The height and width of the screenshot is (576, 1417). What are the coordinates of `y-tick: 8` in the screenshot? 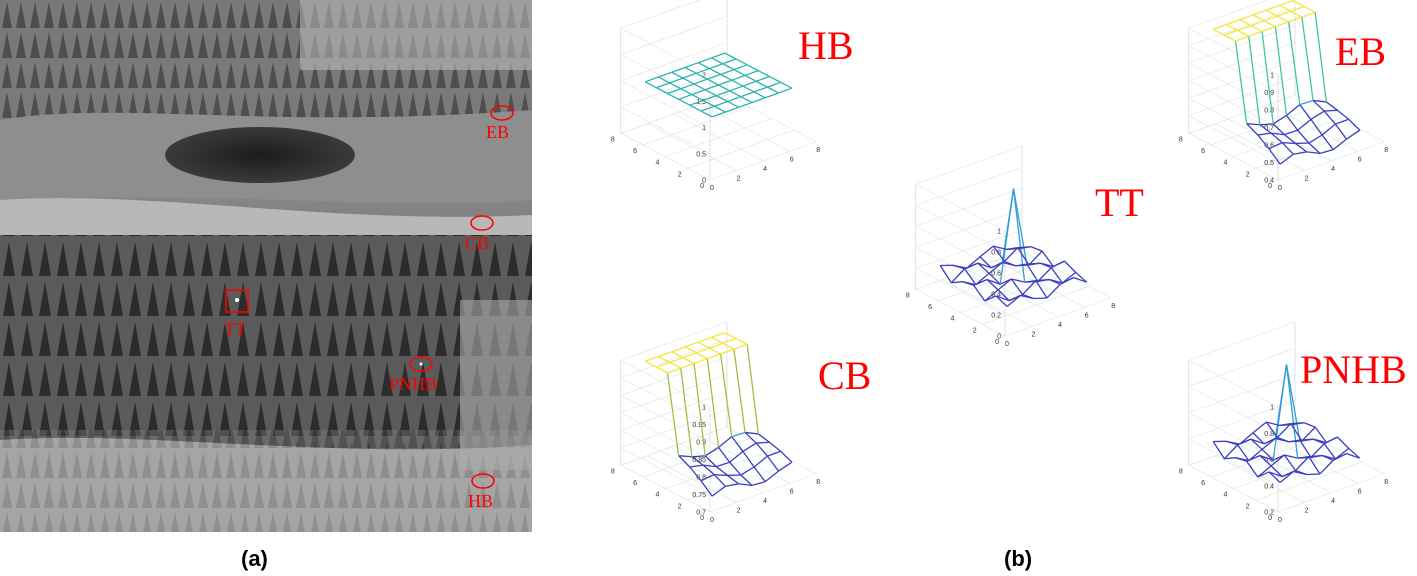 It's located at (1181, 139).